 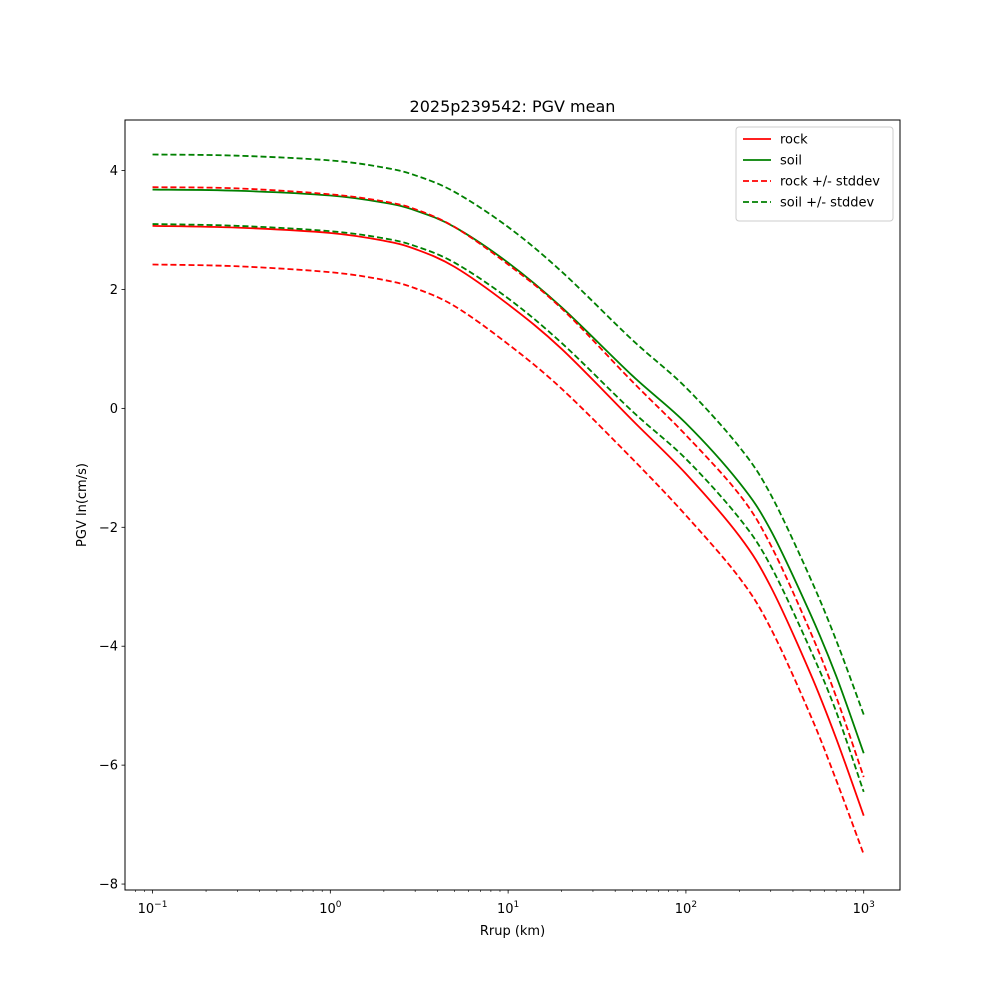 I want to click on x-tick-label: 10⁻¹, so click(x=153, y=908).